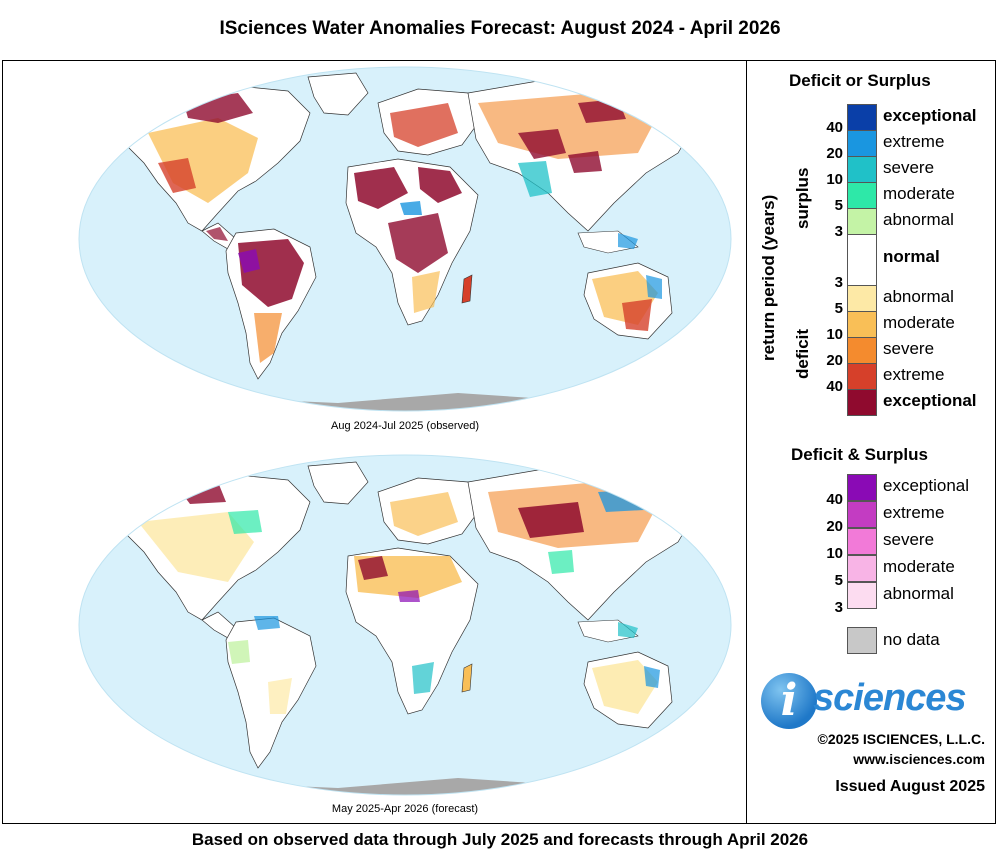 This screenshot has width=1000, height=856. I want to click on both-label-0: exceptional, so click(926, 485).